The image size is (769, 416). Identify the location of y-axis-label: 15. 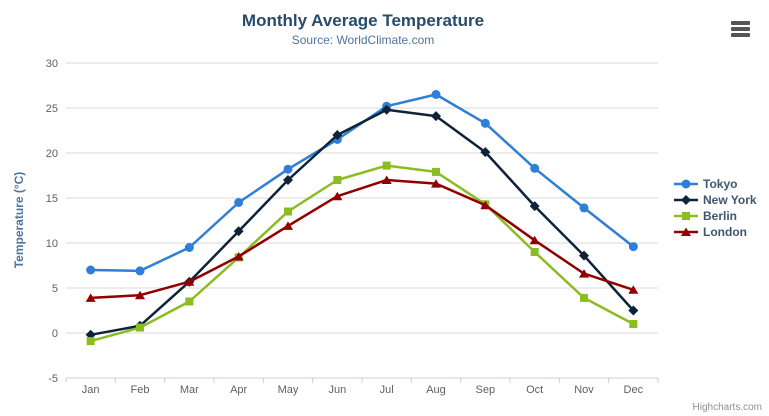
(52, 199).